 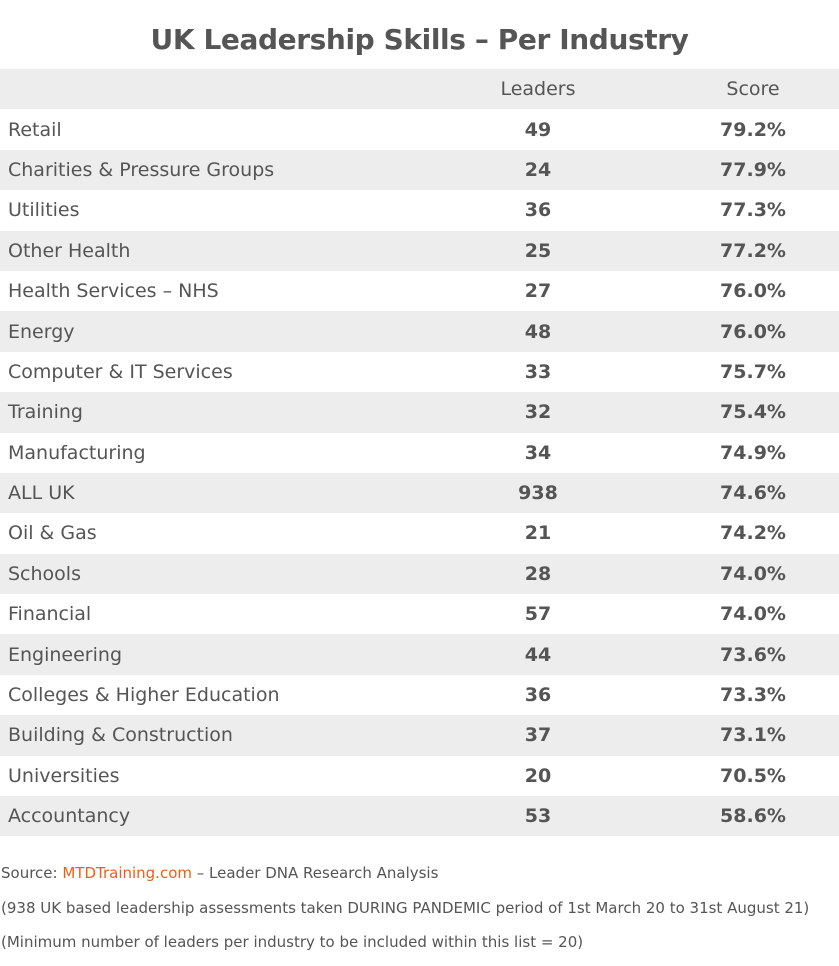 What do you see at coordinates (419, 170) in the screenshot?
I see `table-row: Charities & Pressure Groups 24 77.9%` at bounding box center [419, 170].